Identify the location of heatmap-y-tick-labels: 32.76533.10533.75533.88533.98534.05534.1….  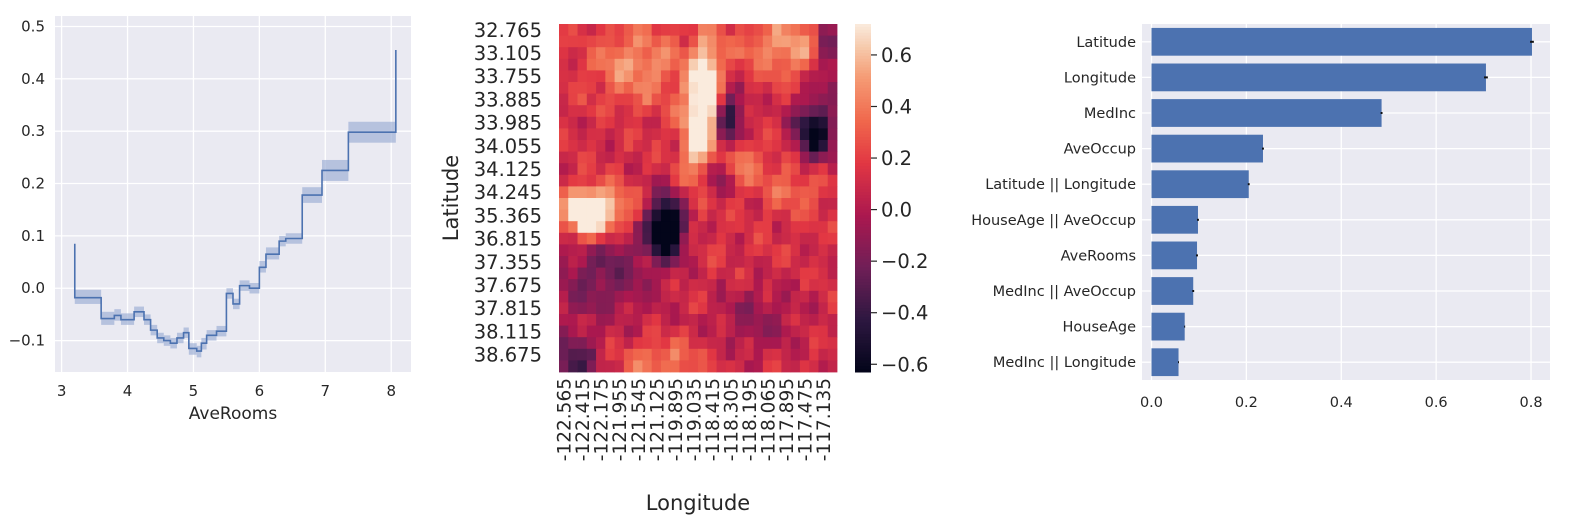
(508, 193).